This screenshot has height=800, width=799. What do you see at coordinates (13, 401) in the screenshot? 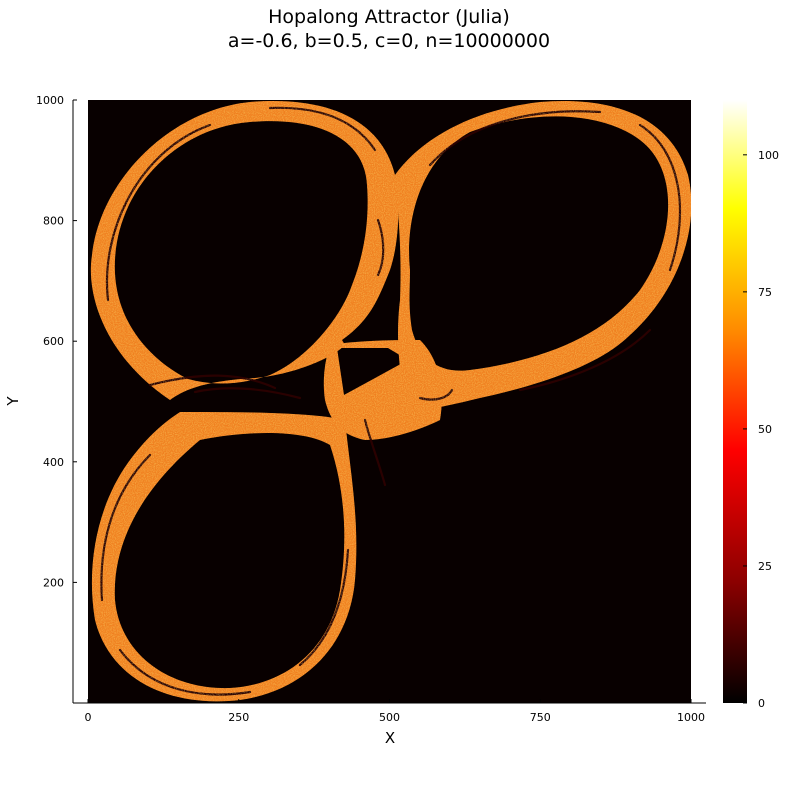
I see `y-axis-label: Y` at bounding box center [13, 401].